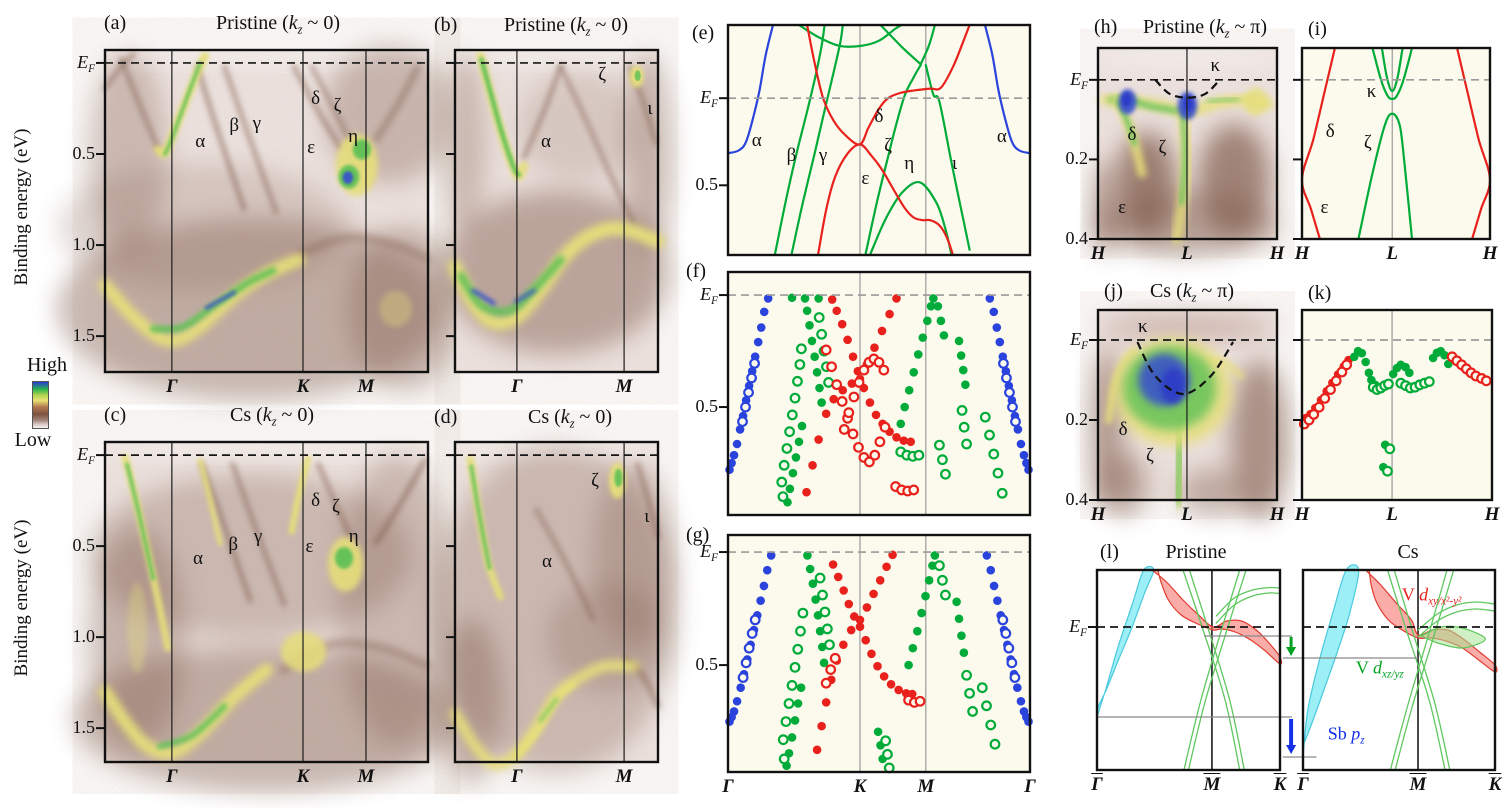 The image size is (1509, 808). What do you see at coordinates (570, 418) in the screenshot?
I see `panel-d-title: Cs (kz ~ 0)` at bounding box center [570, 418].